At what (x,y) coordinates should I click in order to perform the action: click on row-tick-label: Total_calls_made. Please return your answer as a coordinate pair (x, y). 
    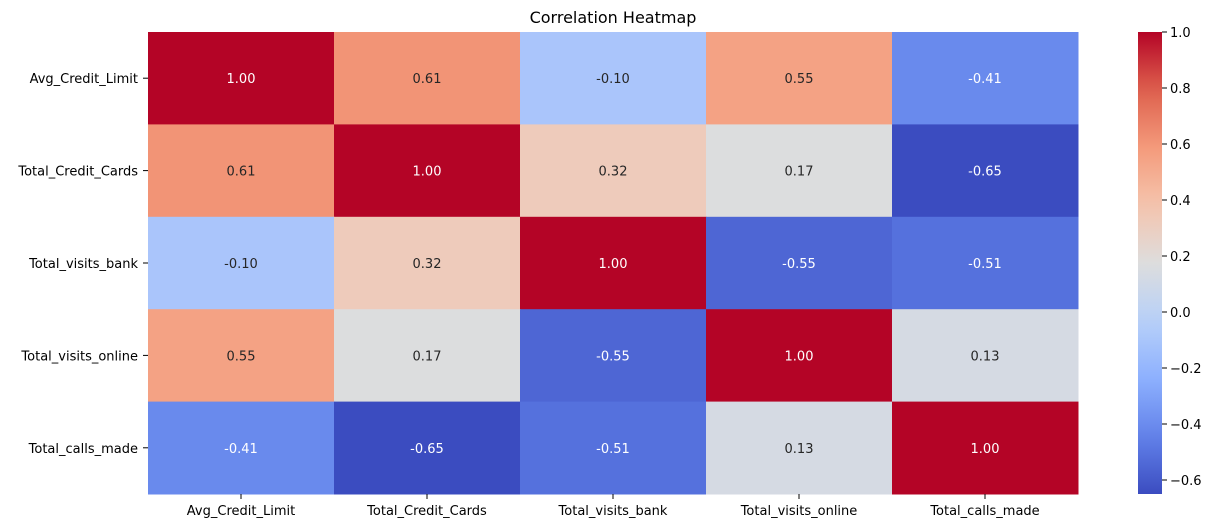
    Looking at the image, I should click on (83, 449).